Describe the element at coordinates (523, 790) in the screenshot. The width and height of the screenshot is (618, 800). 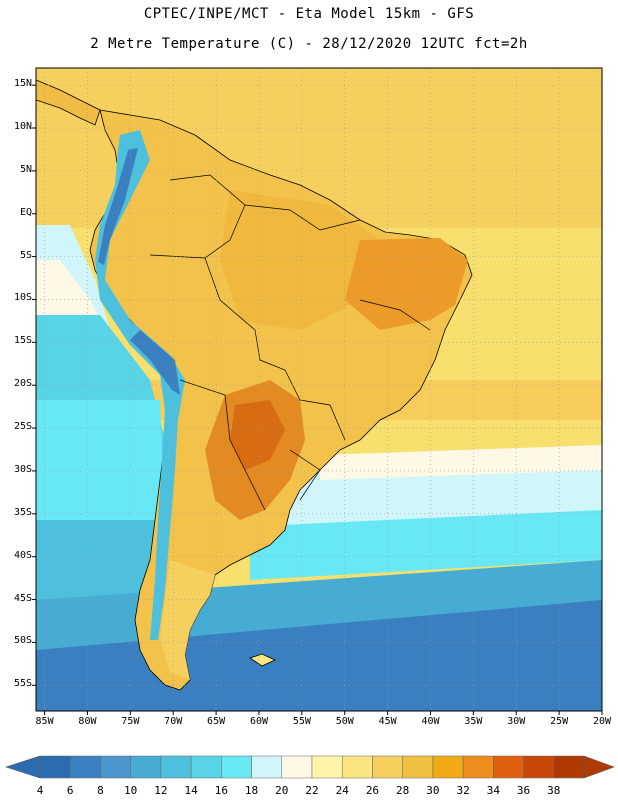
I see `colorbar-label: 36` at that location.